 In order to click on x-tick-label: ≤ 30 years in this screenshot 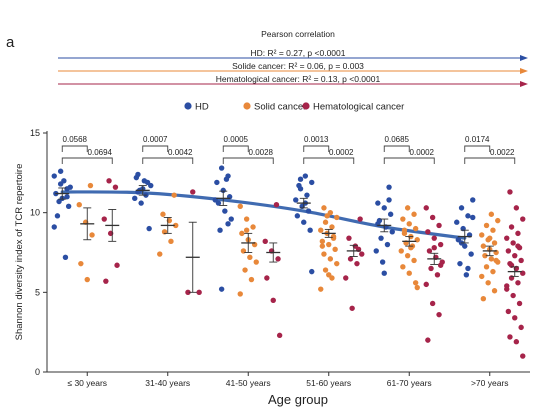, I will do `click(87, 383)`.